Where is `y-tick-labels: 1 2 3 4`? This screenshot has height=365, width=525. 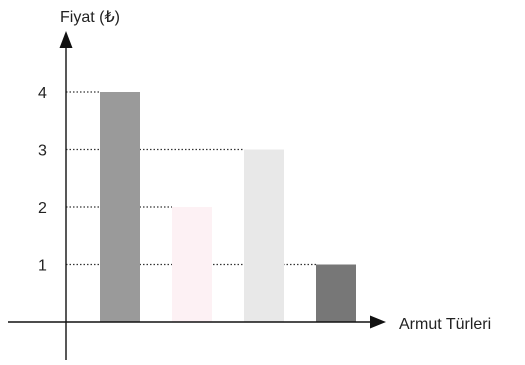
y-tick-labels: 1 2 3 4 is located at coordinates (42, 180).